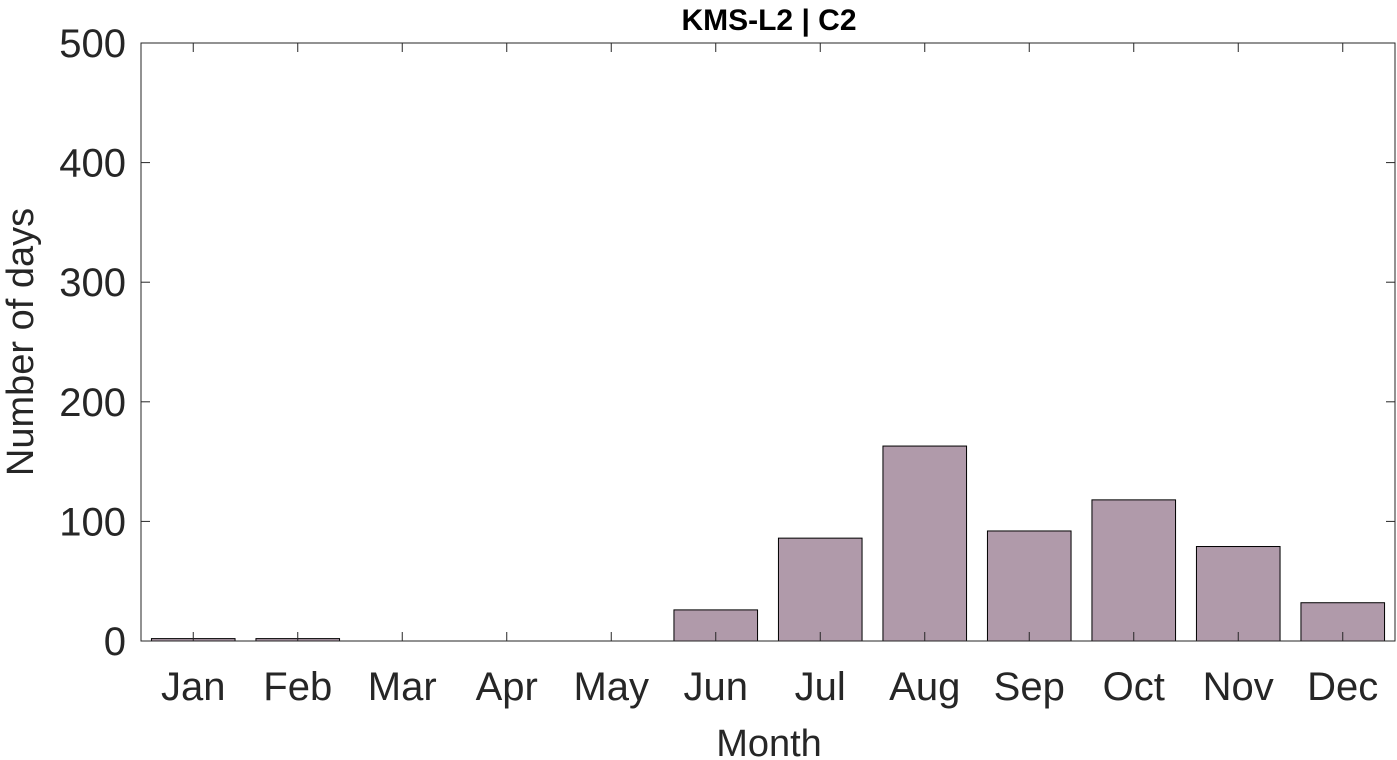 The width and height of the screenshot is (1397, 760). What do you see at coordinates (507, 687) in the screenshot?
I see `x-tick-label-apr: Apr` at bounding box center [507, 687].